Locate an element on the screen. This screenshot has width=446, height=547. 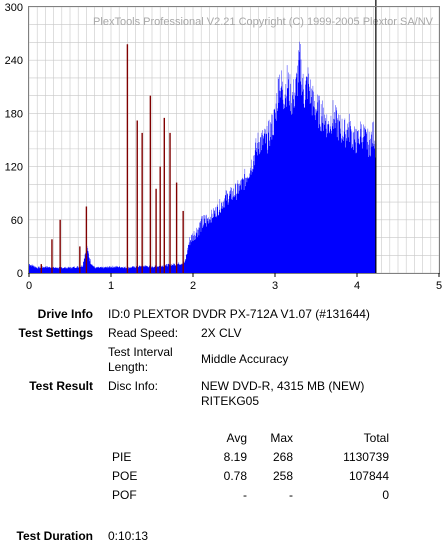
col-header-total: Total is located at coordinates (376, 438).